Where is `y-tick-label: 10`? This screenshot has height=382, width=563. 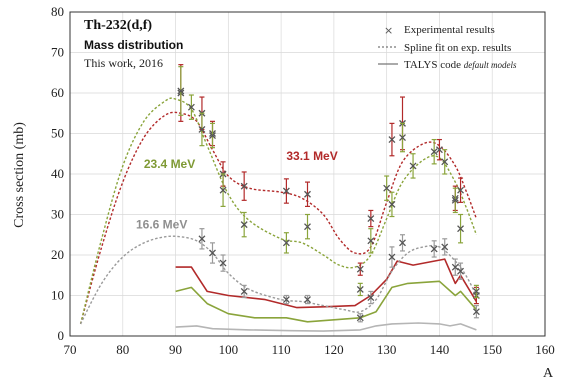
y-tick-label: 10 is located at coordinates (57, 295).